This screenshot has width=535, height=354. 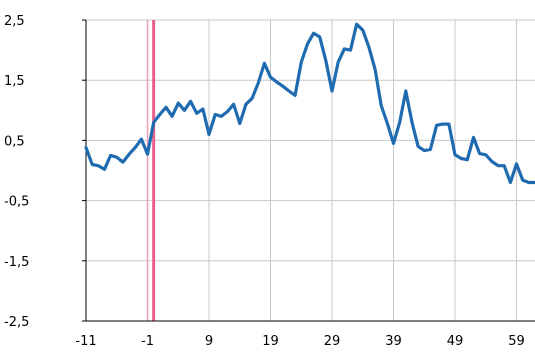 I want to click on y-tick-label: 0,5, so click(x=14, y=141).